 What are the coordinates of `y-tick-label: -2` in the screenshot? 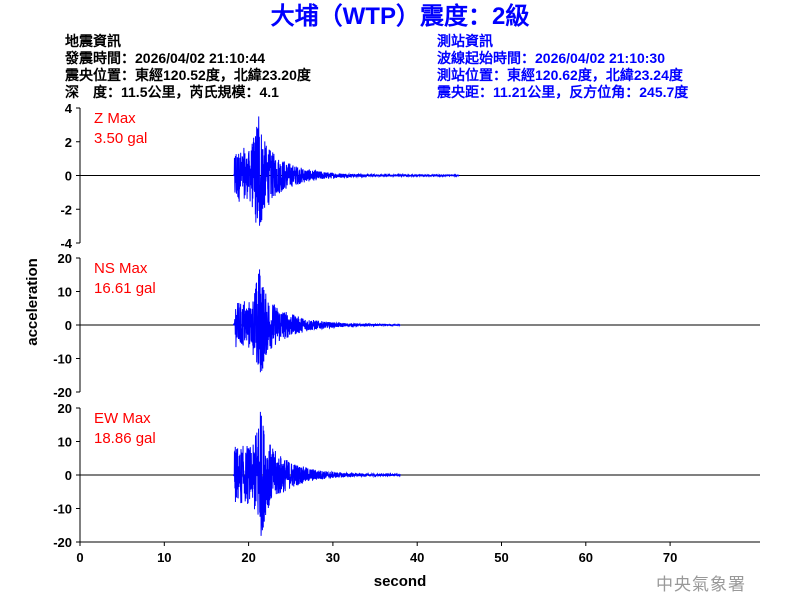 It's located at (66, 209).